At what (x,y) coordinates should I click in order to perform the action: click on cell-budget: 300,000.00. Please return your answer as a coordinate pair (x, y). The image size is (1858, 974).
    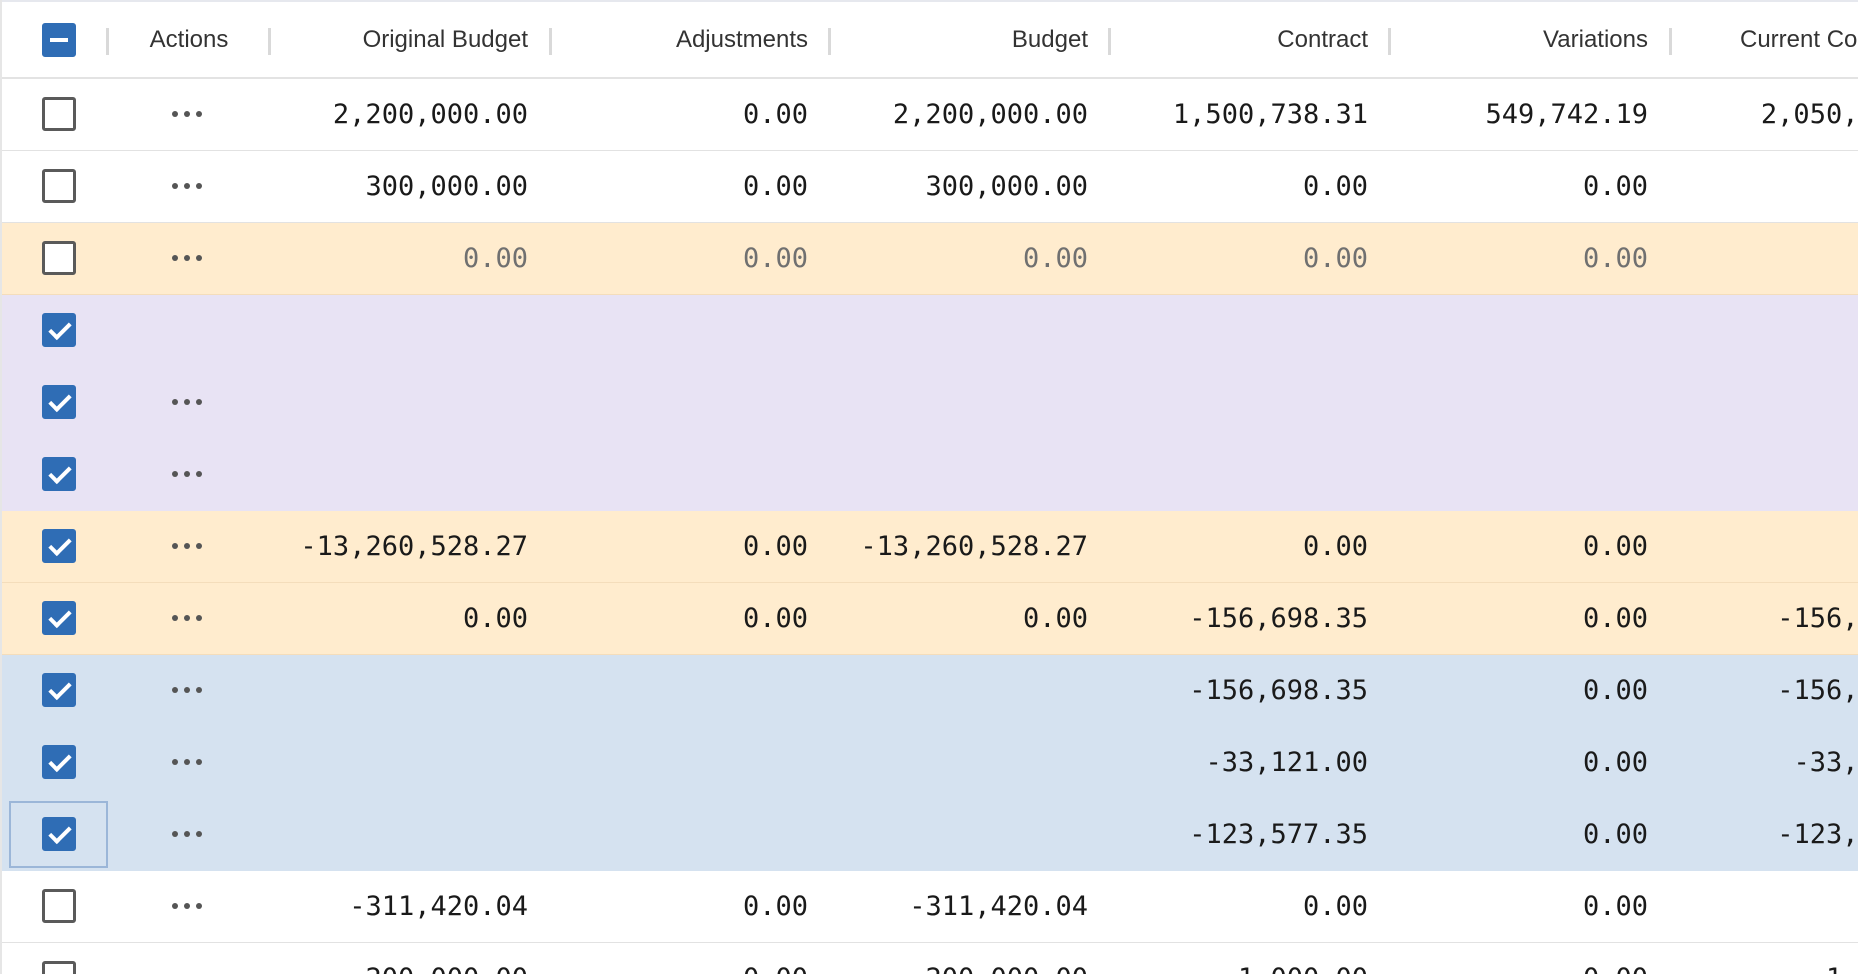
    Looking at the image, I should click on (1006, 186).